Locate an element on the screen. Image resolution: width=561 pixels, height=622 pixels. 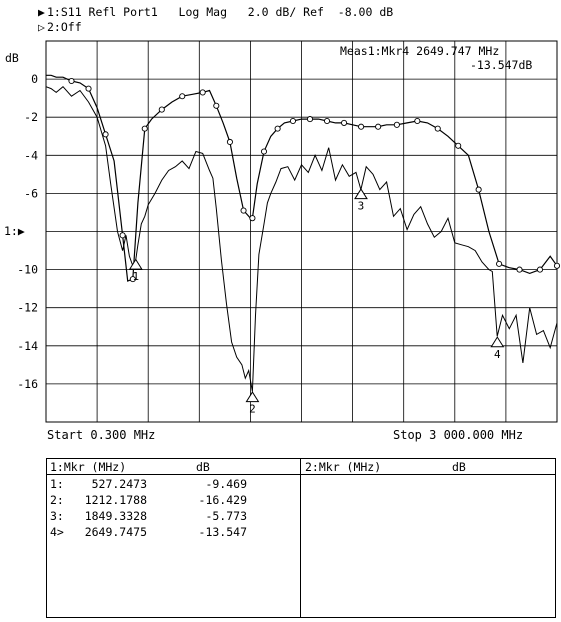
marker-label: 1 is located at coordinates (135, 276).